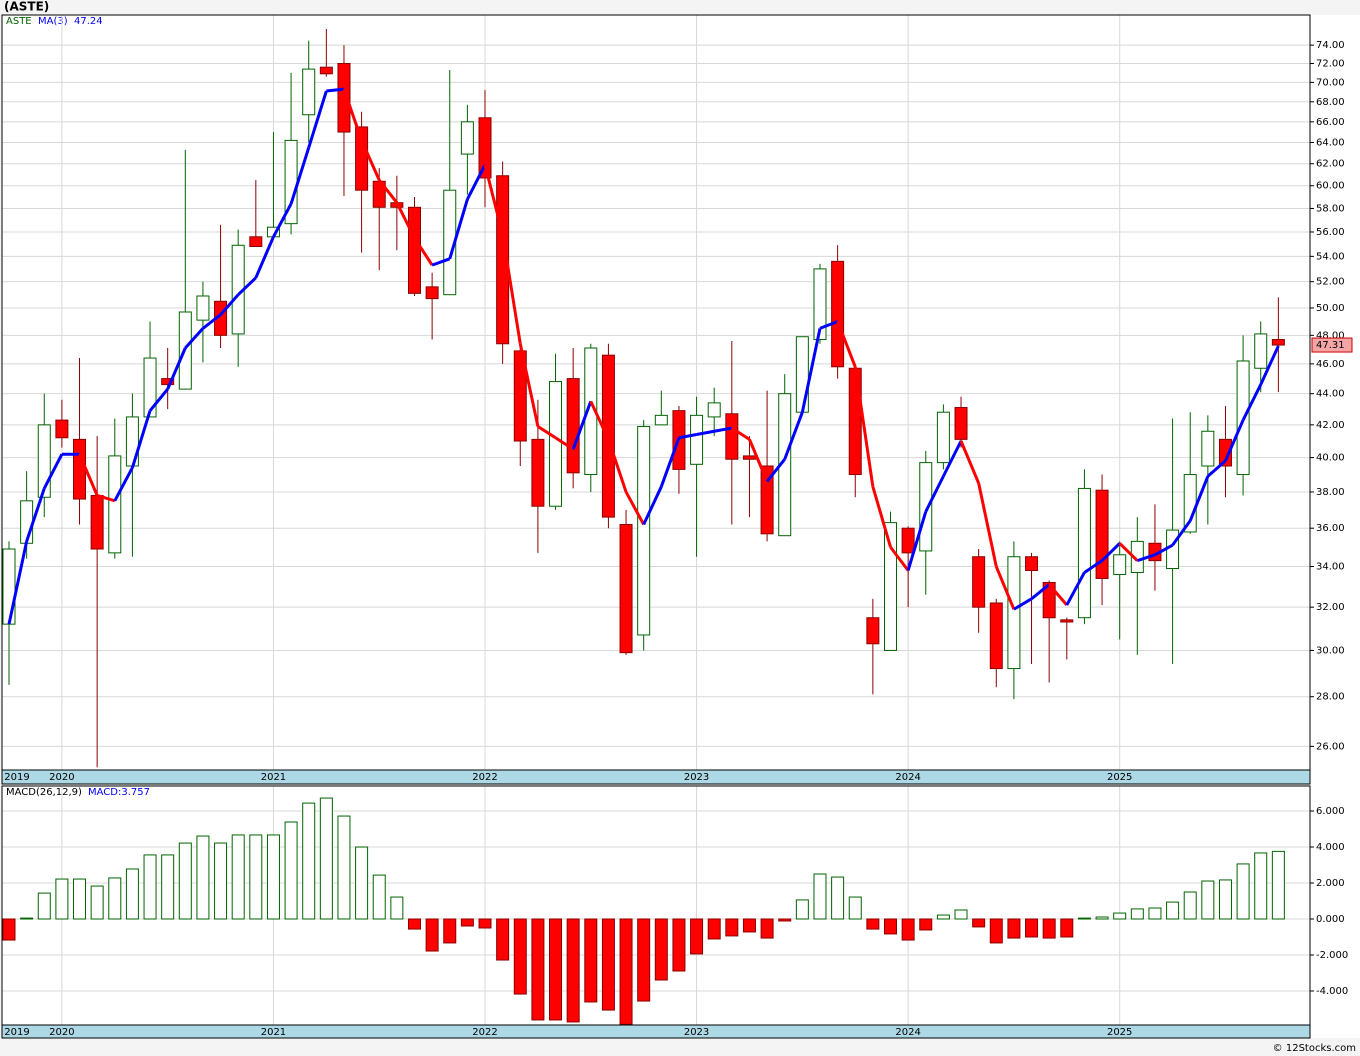  Describe the element at coordinates (19, 21) in the screenshot. I see `legend-symbol: ASTE` at that location.